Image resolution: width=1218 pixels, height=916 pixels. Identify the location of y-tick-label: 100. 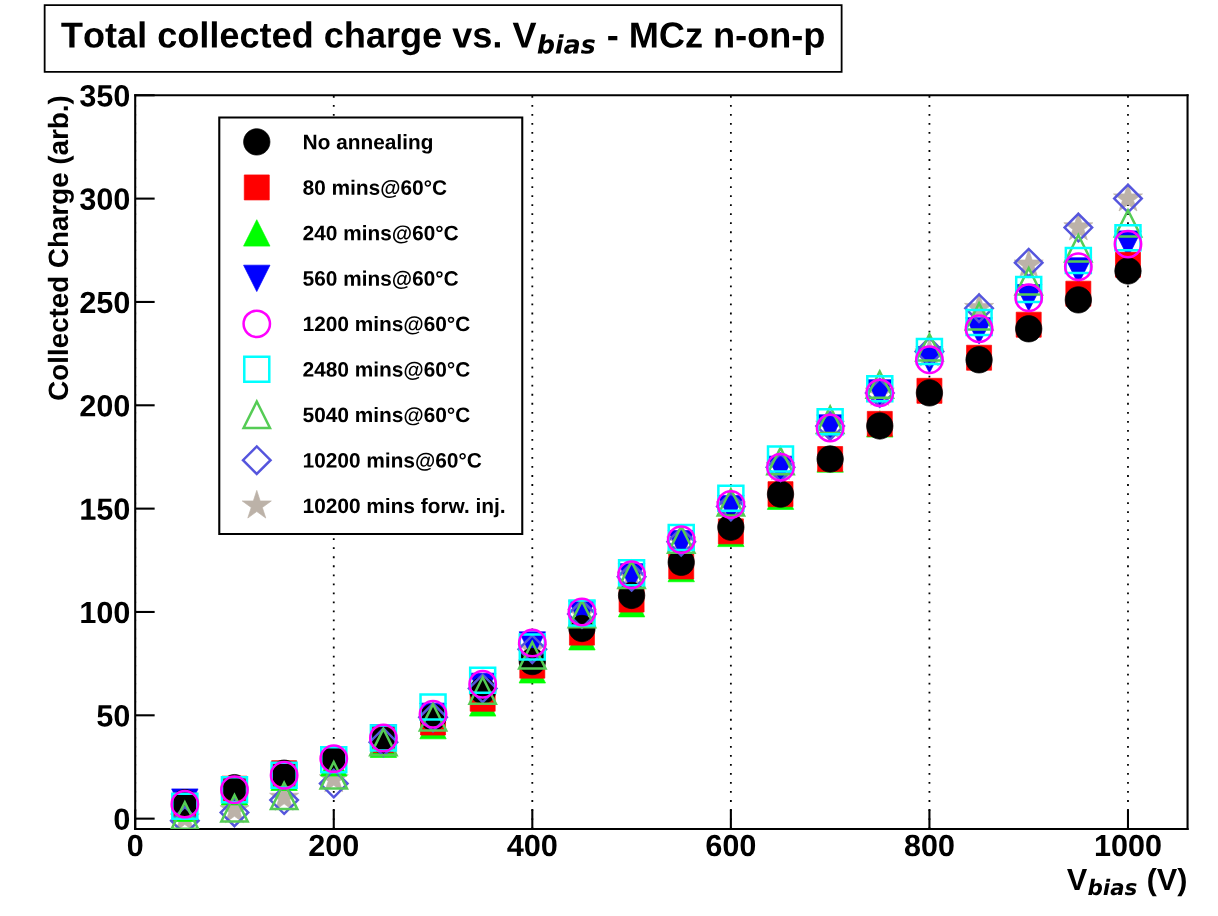
(105, 612).